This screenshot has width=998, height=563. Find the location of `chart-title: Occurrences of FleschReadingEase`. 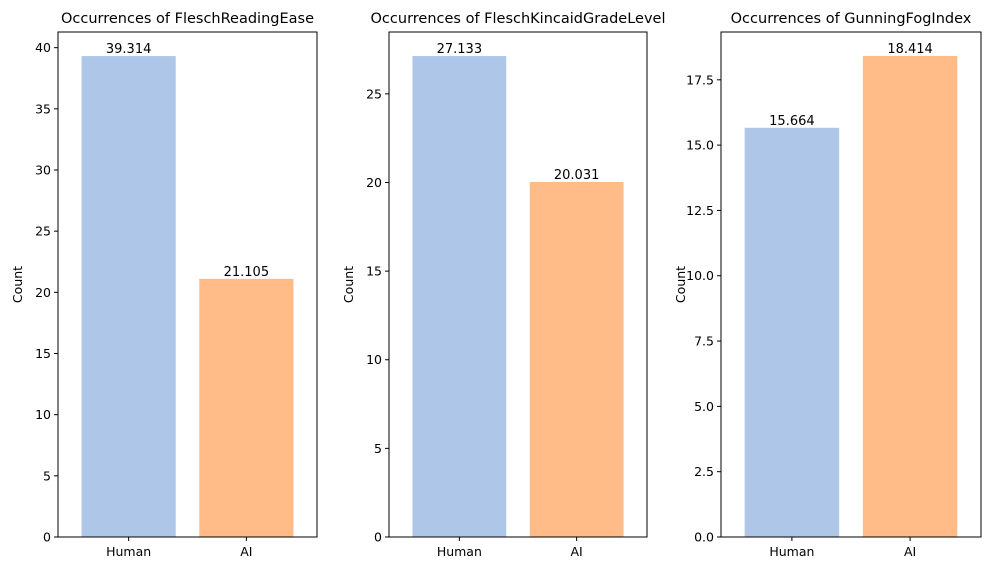

chart-title: Occurrences of FleschReadingEase is located at coordinates (187, 19).